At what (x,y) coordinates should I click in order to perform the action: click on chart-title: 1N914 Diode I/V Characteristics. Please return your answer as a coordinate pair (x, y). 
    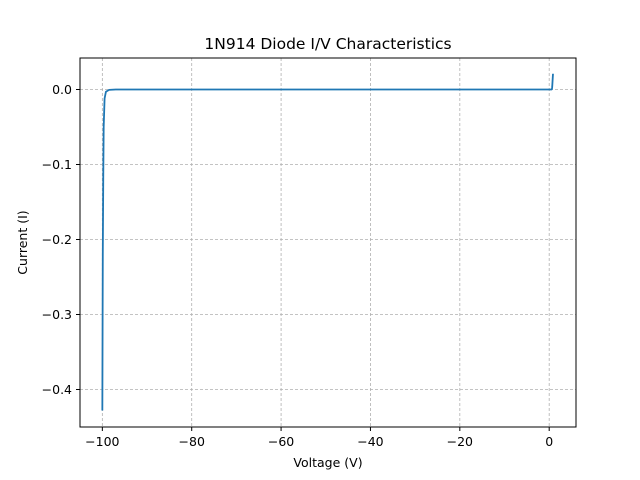
    Looking at the image, I should click on (327, 44).